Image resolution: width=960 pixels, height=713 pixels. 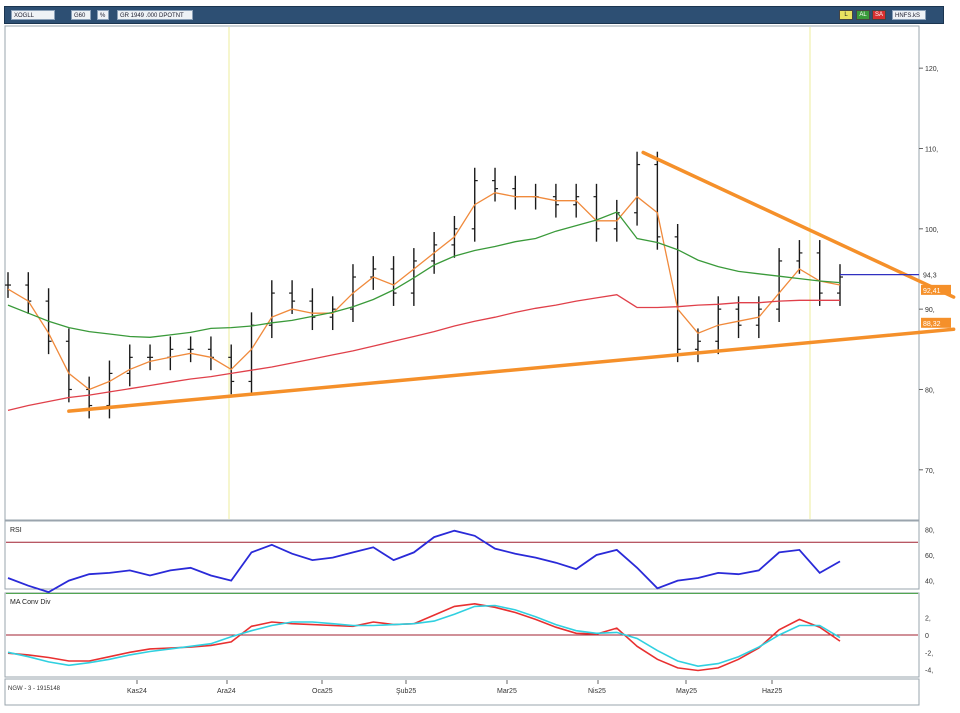 What do you see at coordinates (424, 561) in the screenshot?
I see `rsi-line` at bounding box center [424, 561].